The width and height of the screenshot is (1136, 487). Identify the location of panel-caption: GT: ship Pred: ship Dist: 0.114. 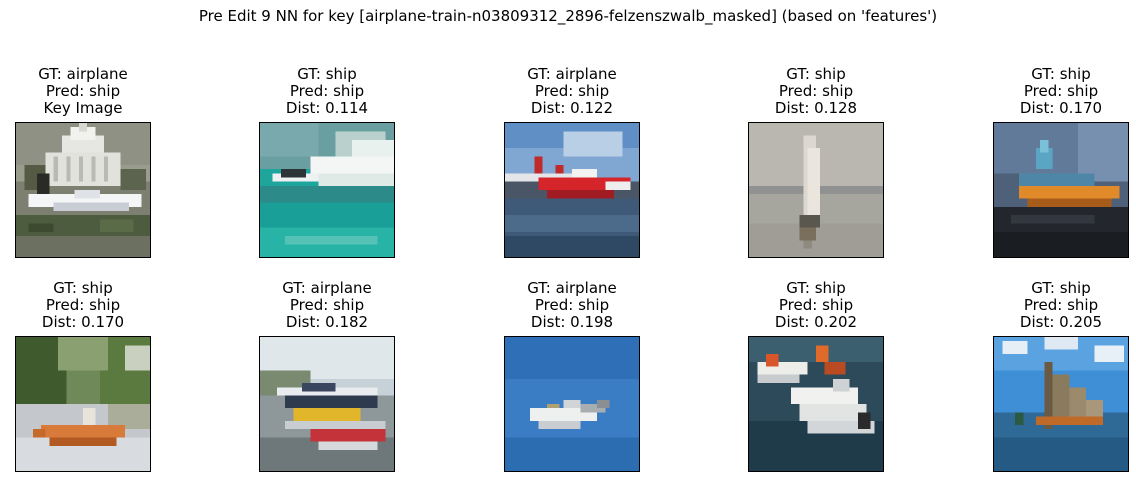
(327, 91).